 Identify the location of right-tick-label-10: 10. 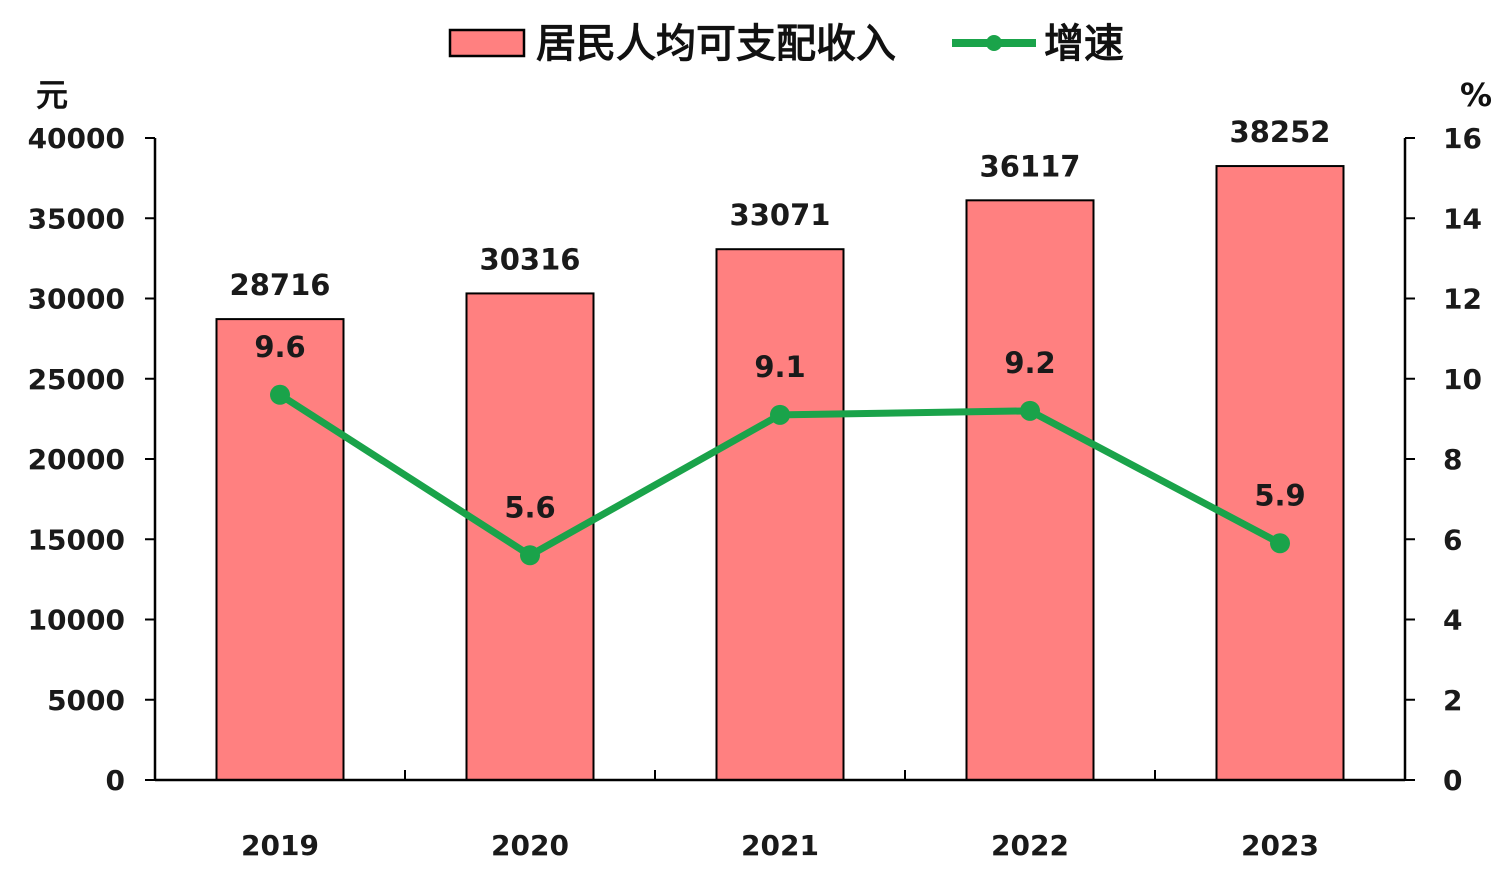
(1462, 379).